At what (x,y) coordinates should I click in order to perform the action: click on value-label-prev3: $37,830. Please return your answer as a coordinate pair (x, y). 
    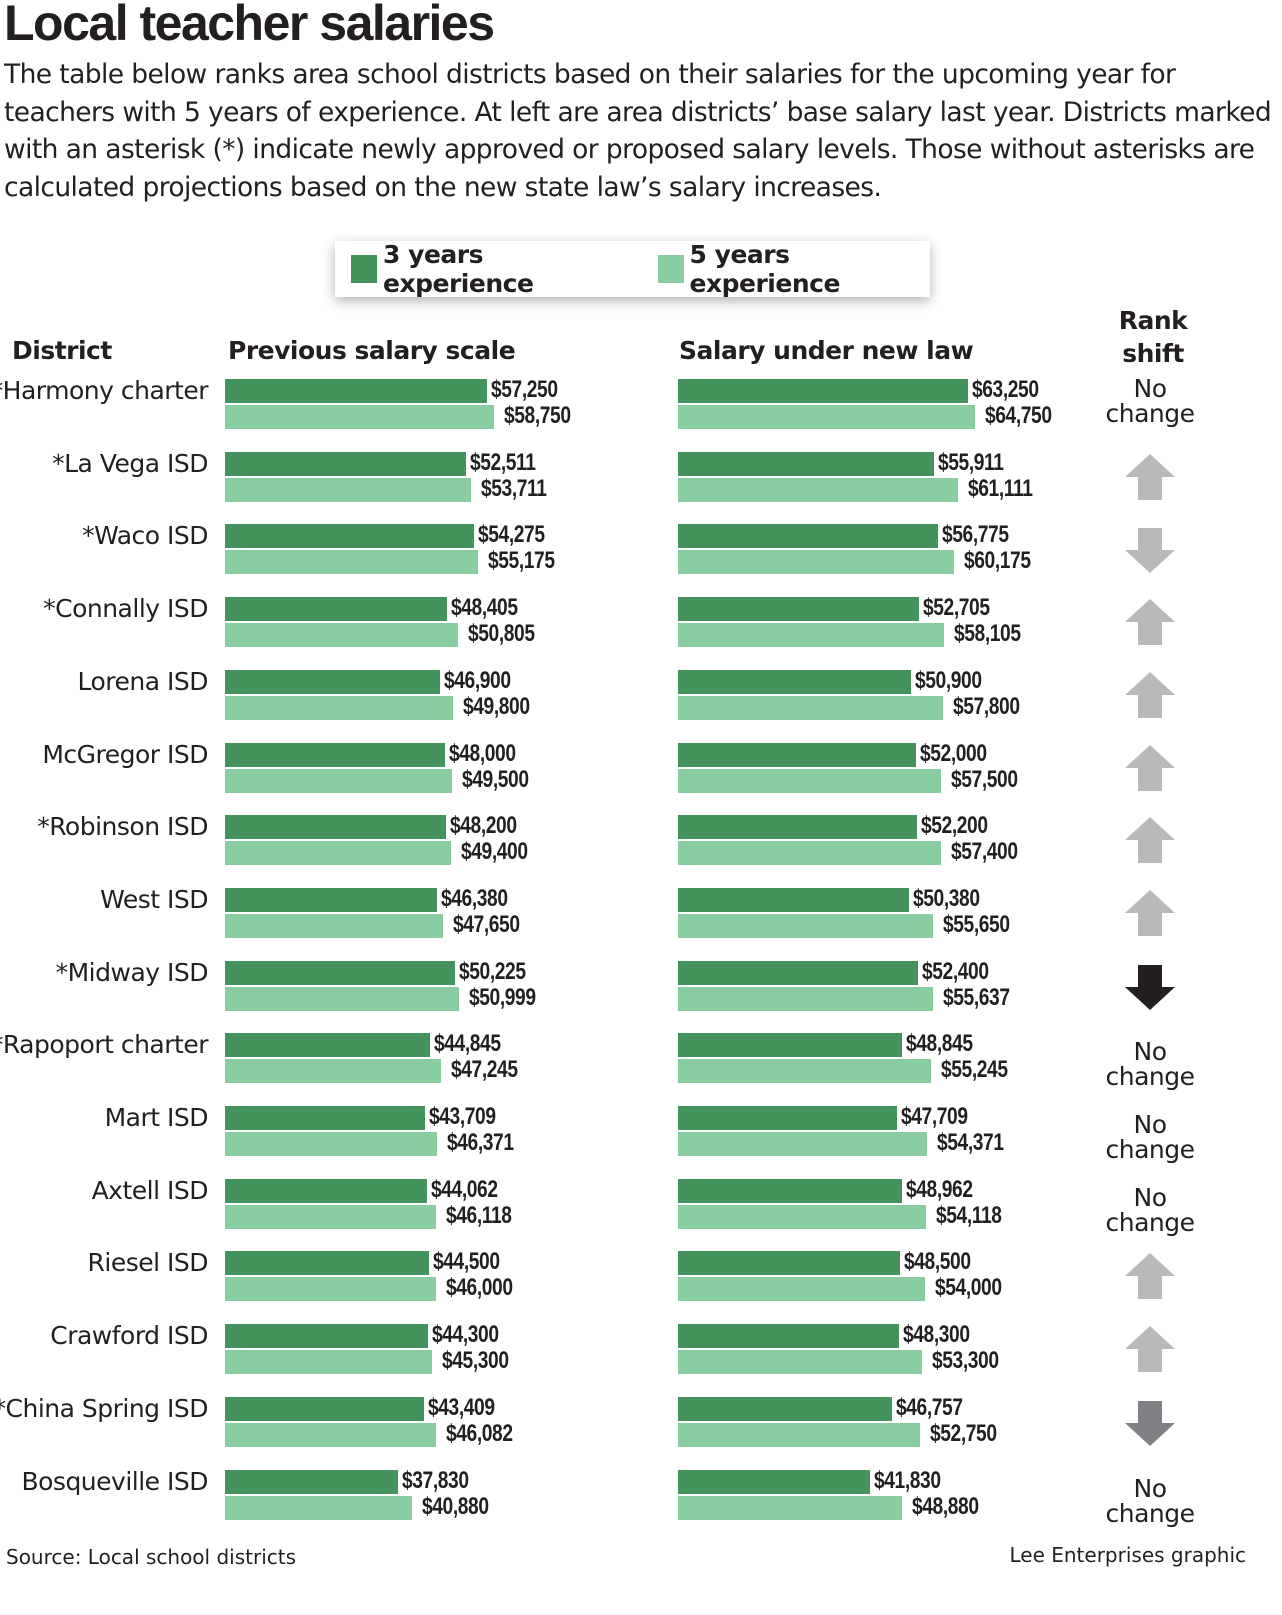
    Looking at the image, I should click on (435, 1480).